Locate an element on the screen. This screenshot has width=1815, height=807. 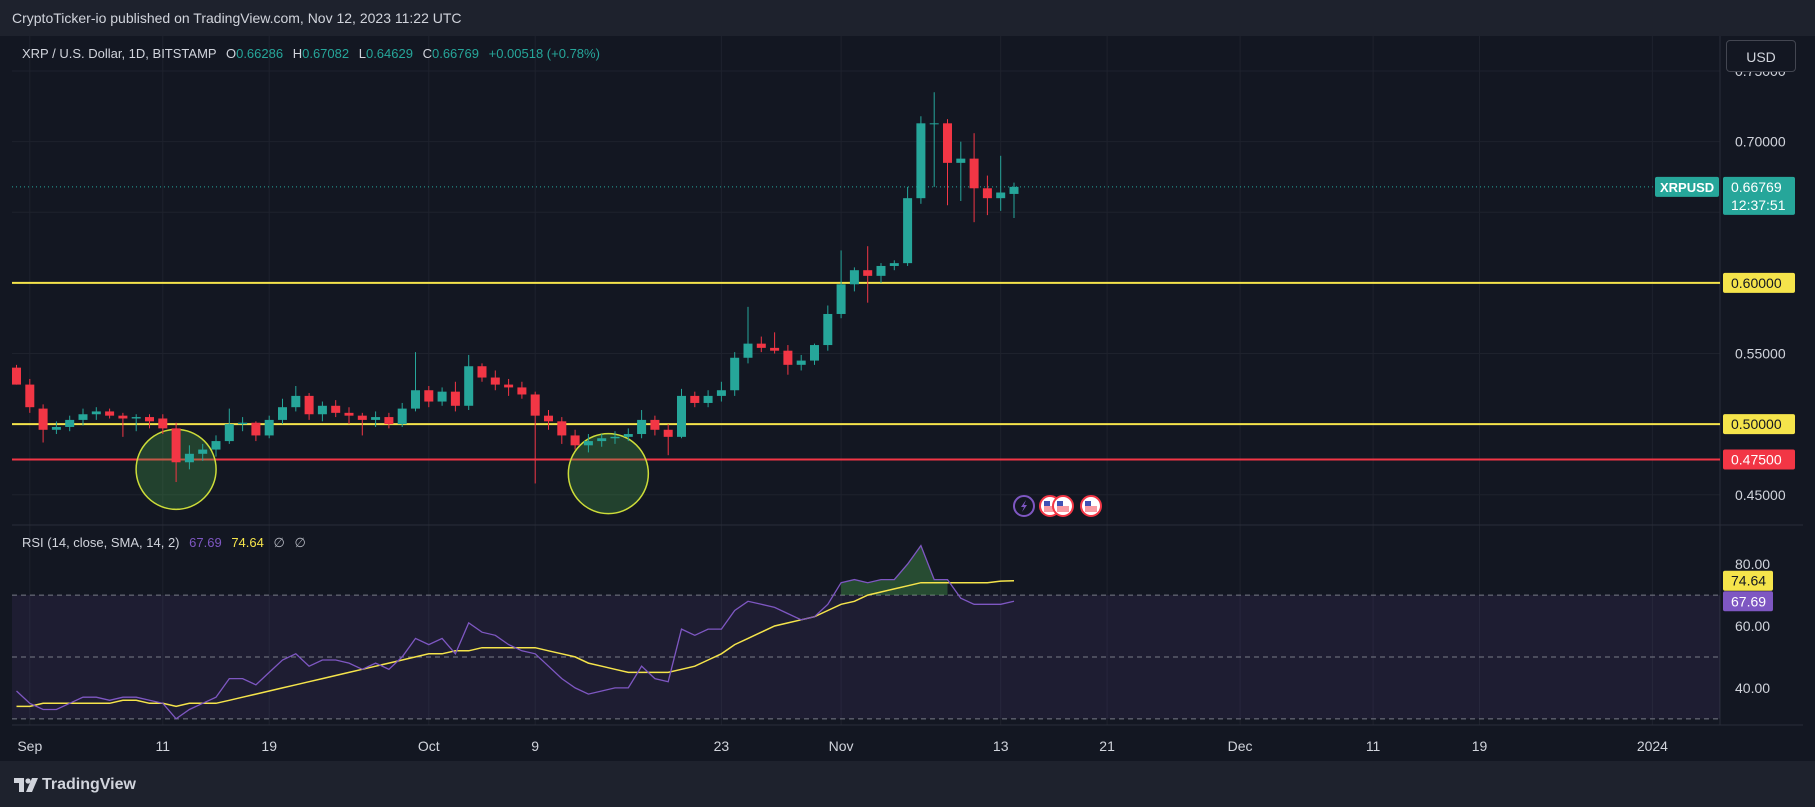
time-tick-label: 2024 is located at coordinates (1652, 746).